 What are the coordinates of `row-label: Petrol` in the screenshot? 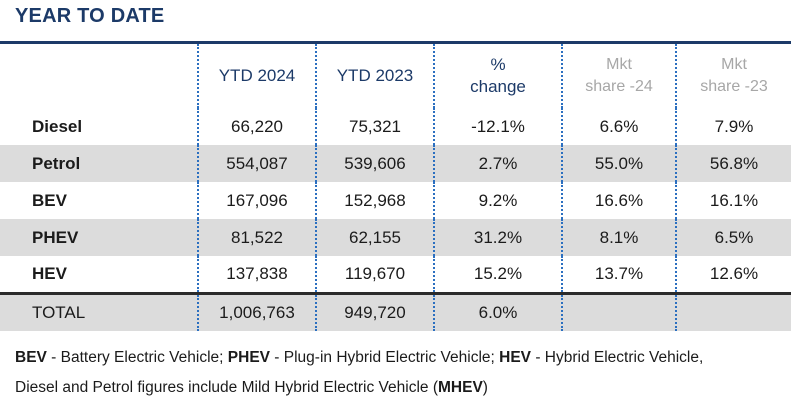 It's located at (99, 163).